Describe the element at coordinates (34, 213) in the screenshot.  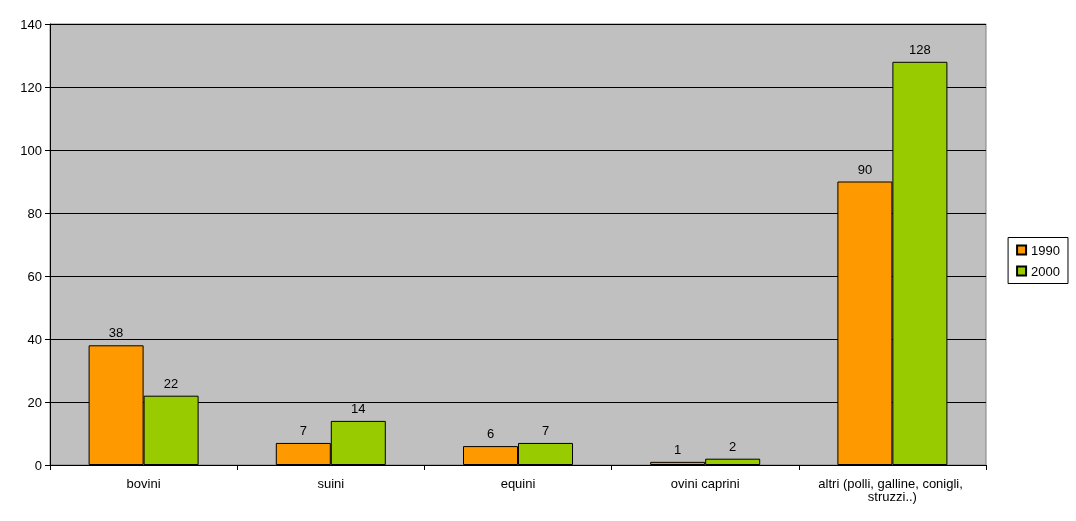
I see `y-tick-label: 80` at that location.